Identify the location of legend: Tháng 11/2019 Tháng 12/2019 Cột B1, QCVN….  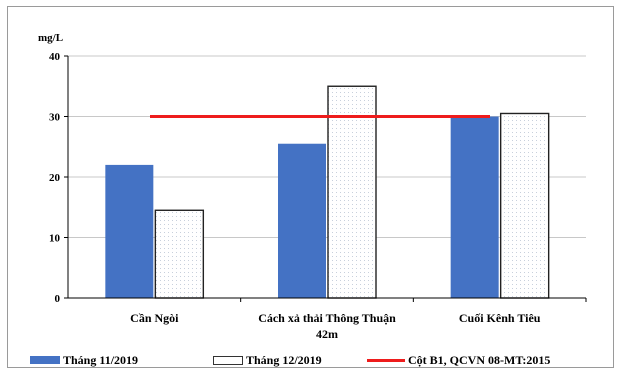
(311, 360).